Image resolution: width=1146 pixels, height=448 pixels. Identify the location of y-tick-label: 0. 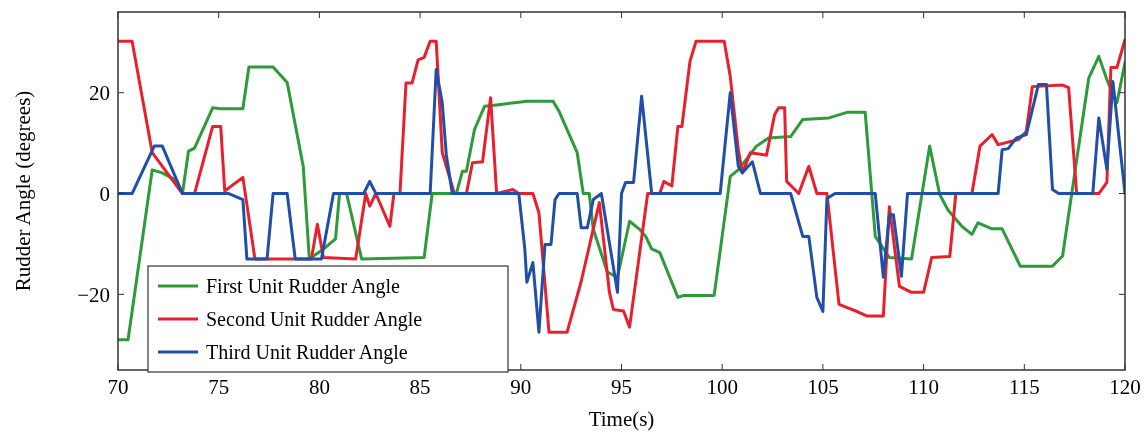
(104, 193).